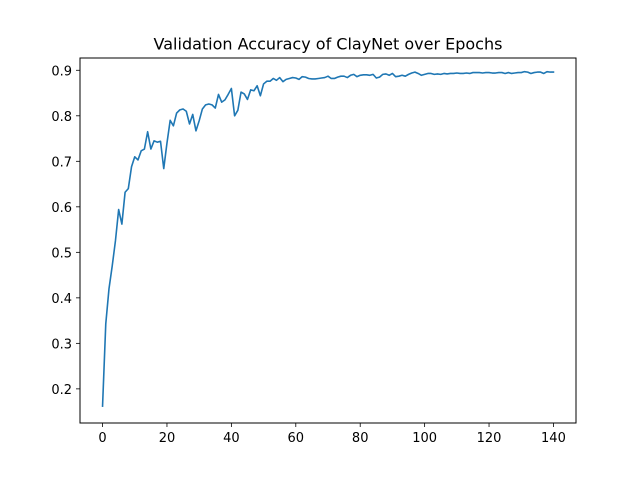 The width and height of the screenshot is (640, 478). Describe the element at coordinates (61, 208) in the screenshot. I see `y-tick-label: 0.6` at that location.